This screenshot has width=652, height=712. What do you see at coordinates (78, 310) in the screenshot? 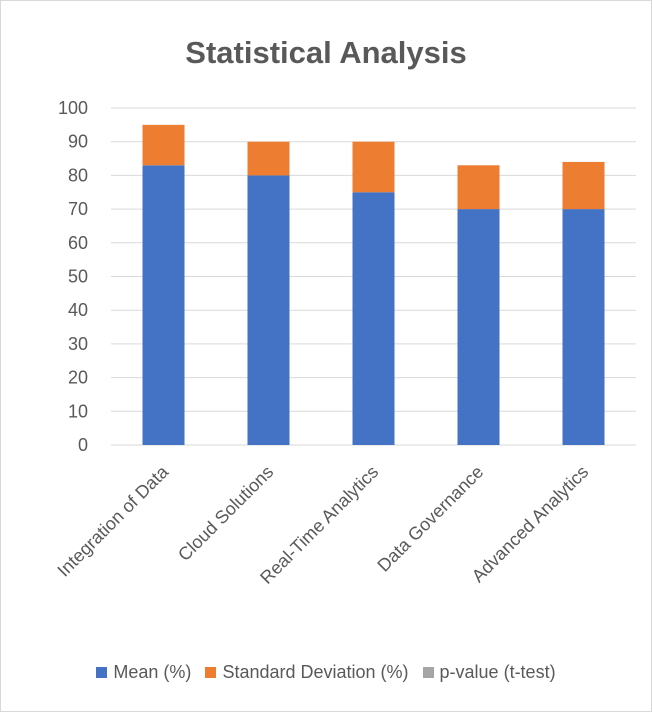
I see `y-tick-label: 40` at bounding box center [78, 310].